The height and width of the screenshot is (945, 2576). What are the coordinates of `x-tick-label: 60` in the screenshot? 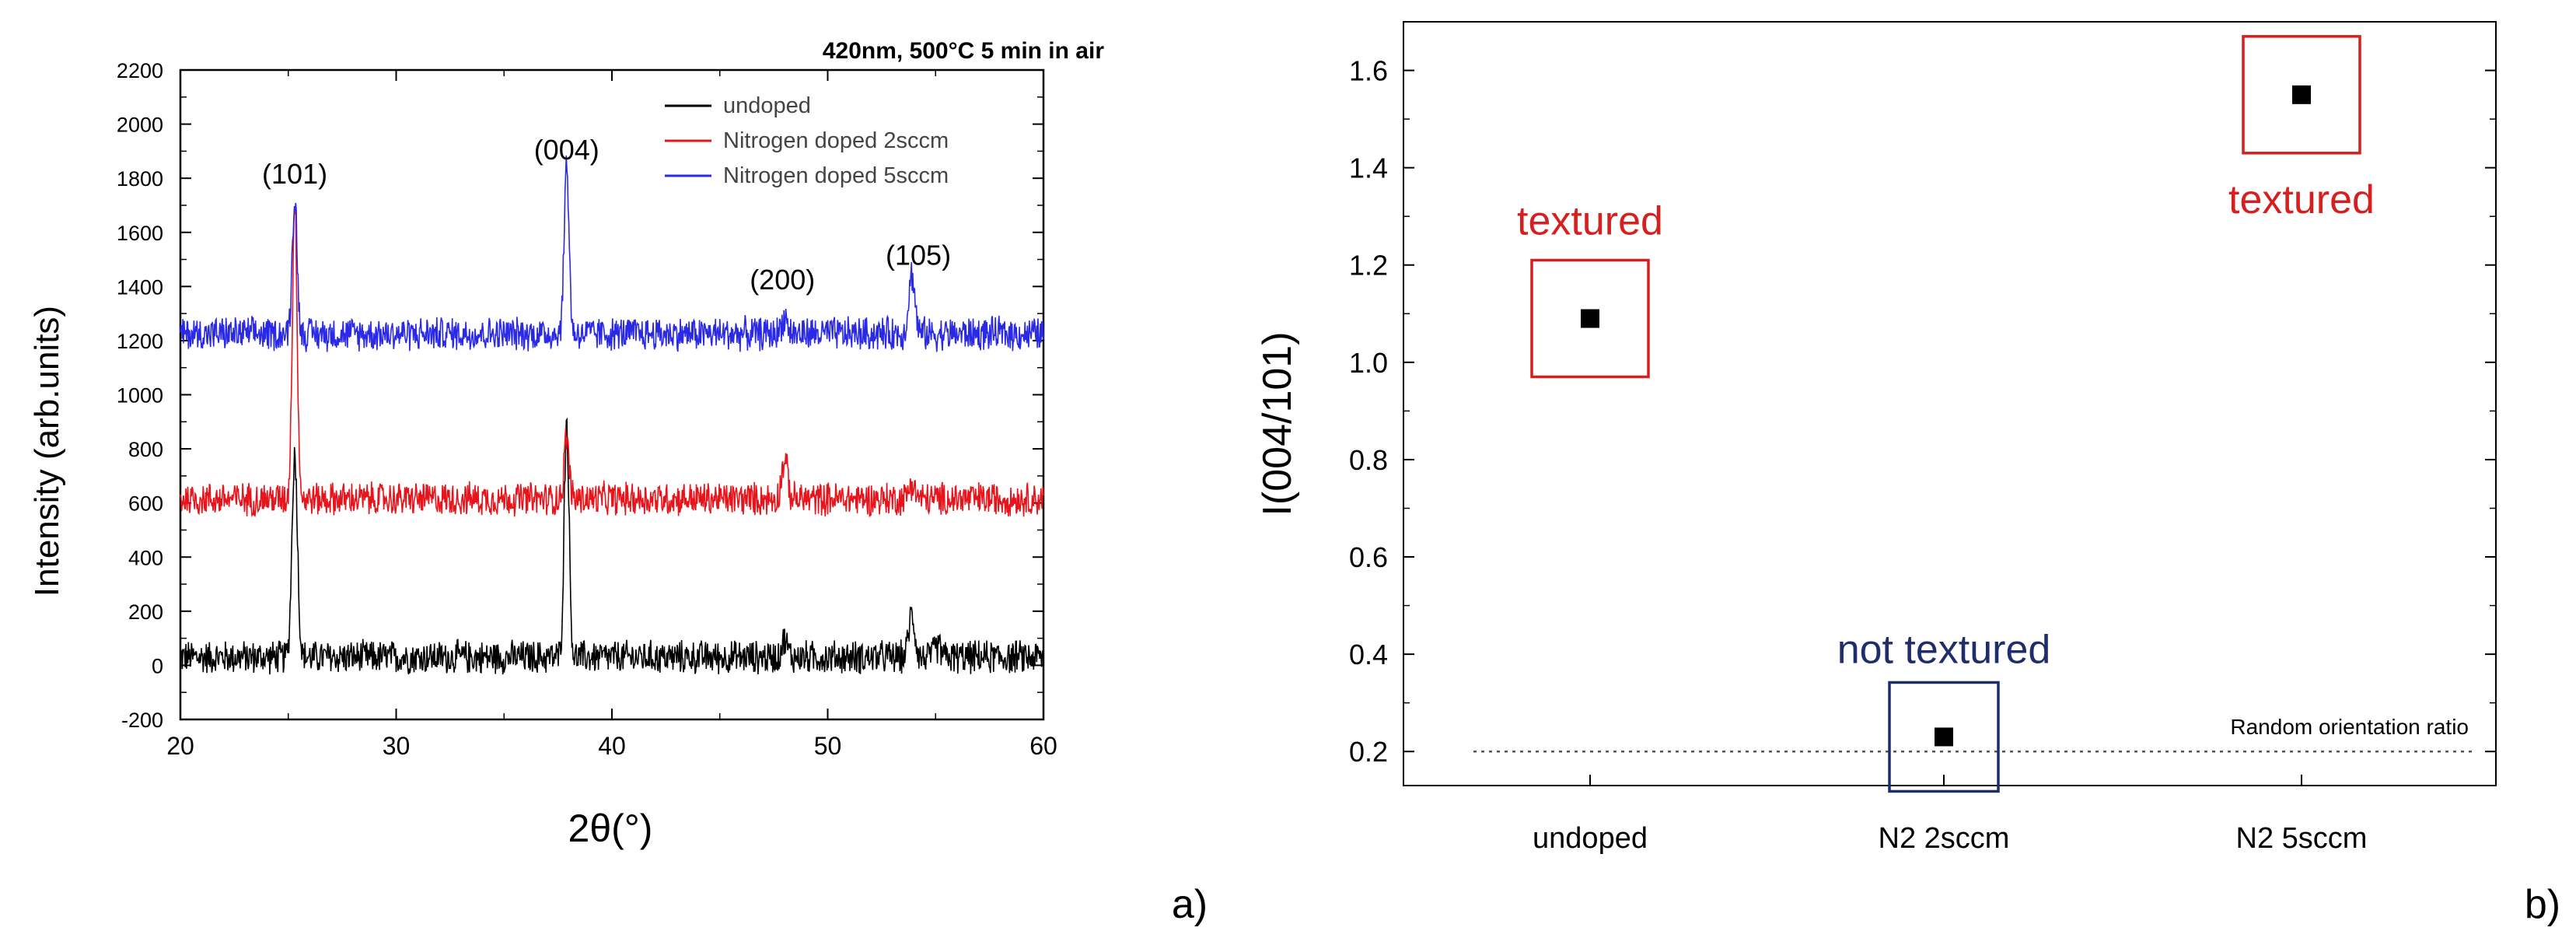 It's located at (1043, 746).